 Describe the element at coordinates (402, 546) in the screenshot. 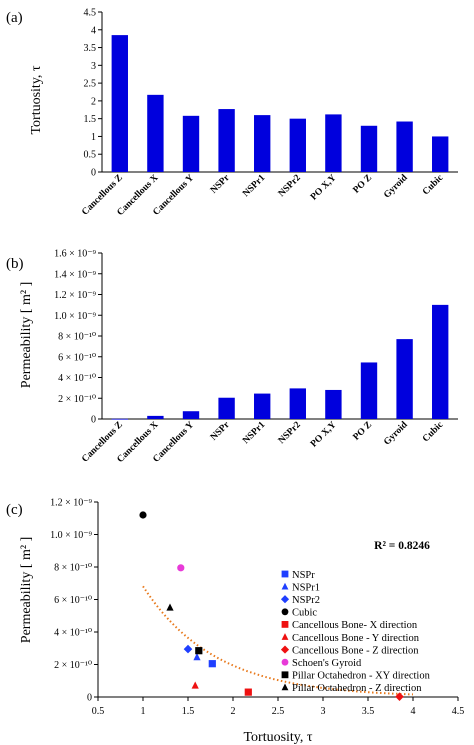

I see `r-squared-annotation: R² = 0.8246` at that location.